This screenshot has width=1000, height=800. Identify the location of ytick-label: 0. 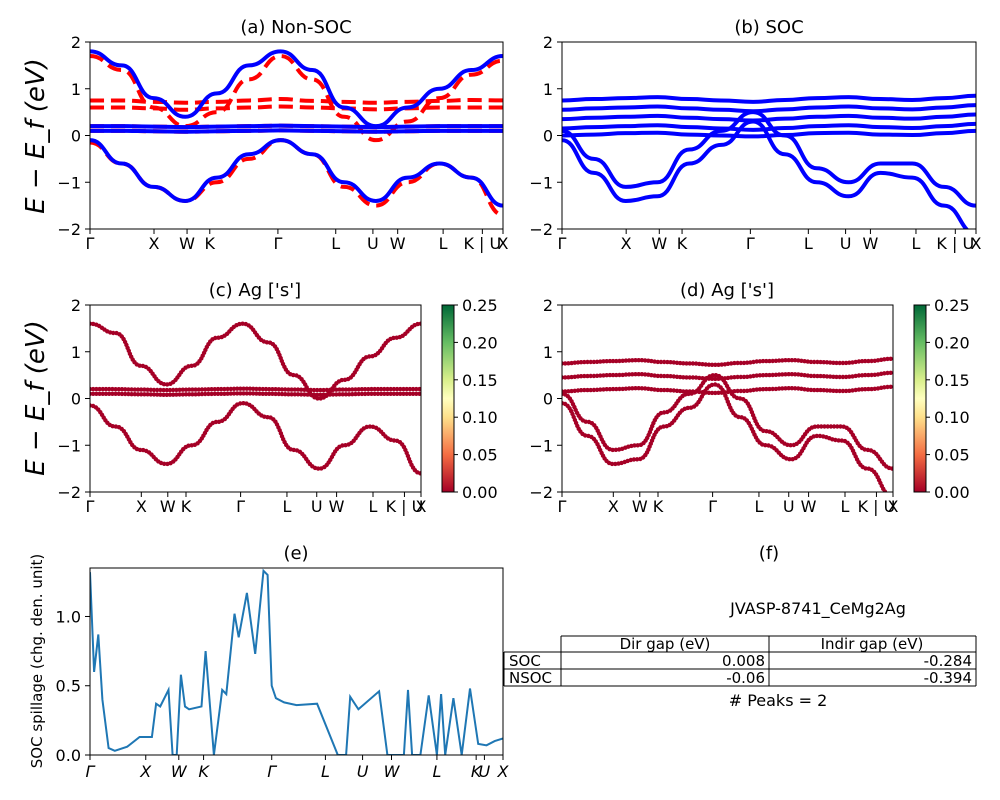
(548, 136).